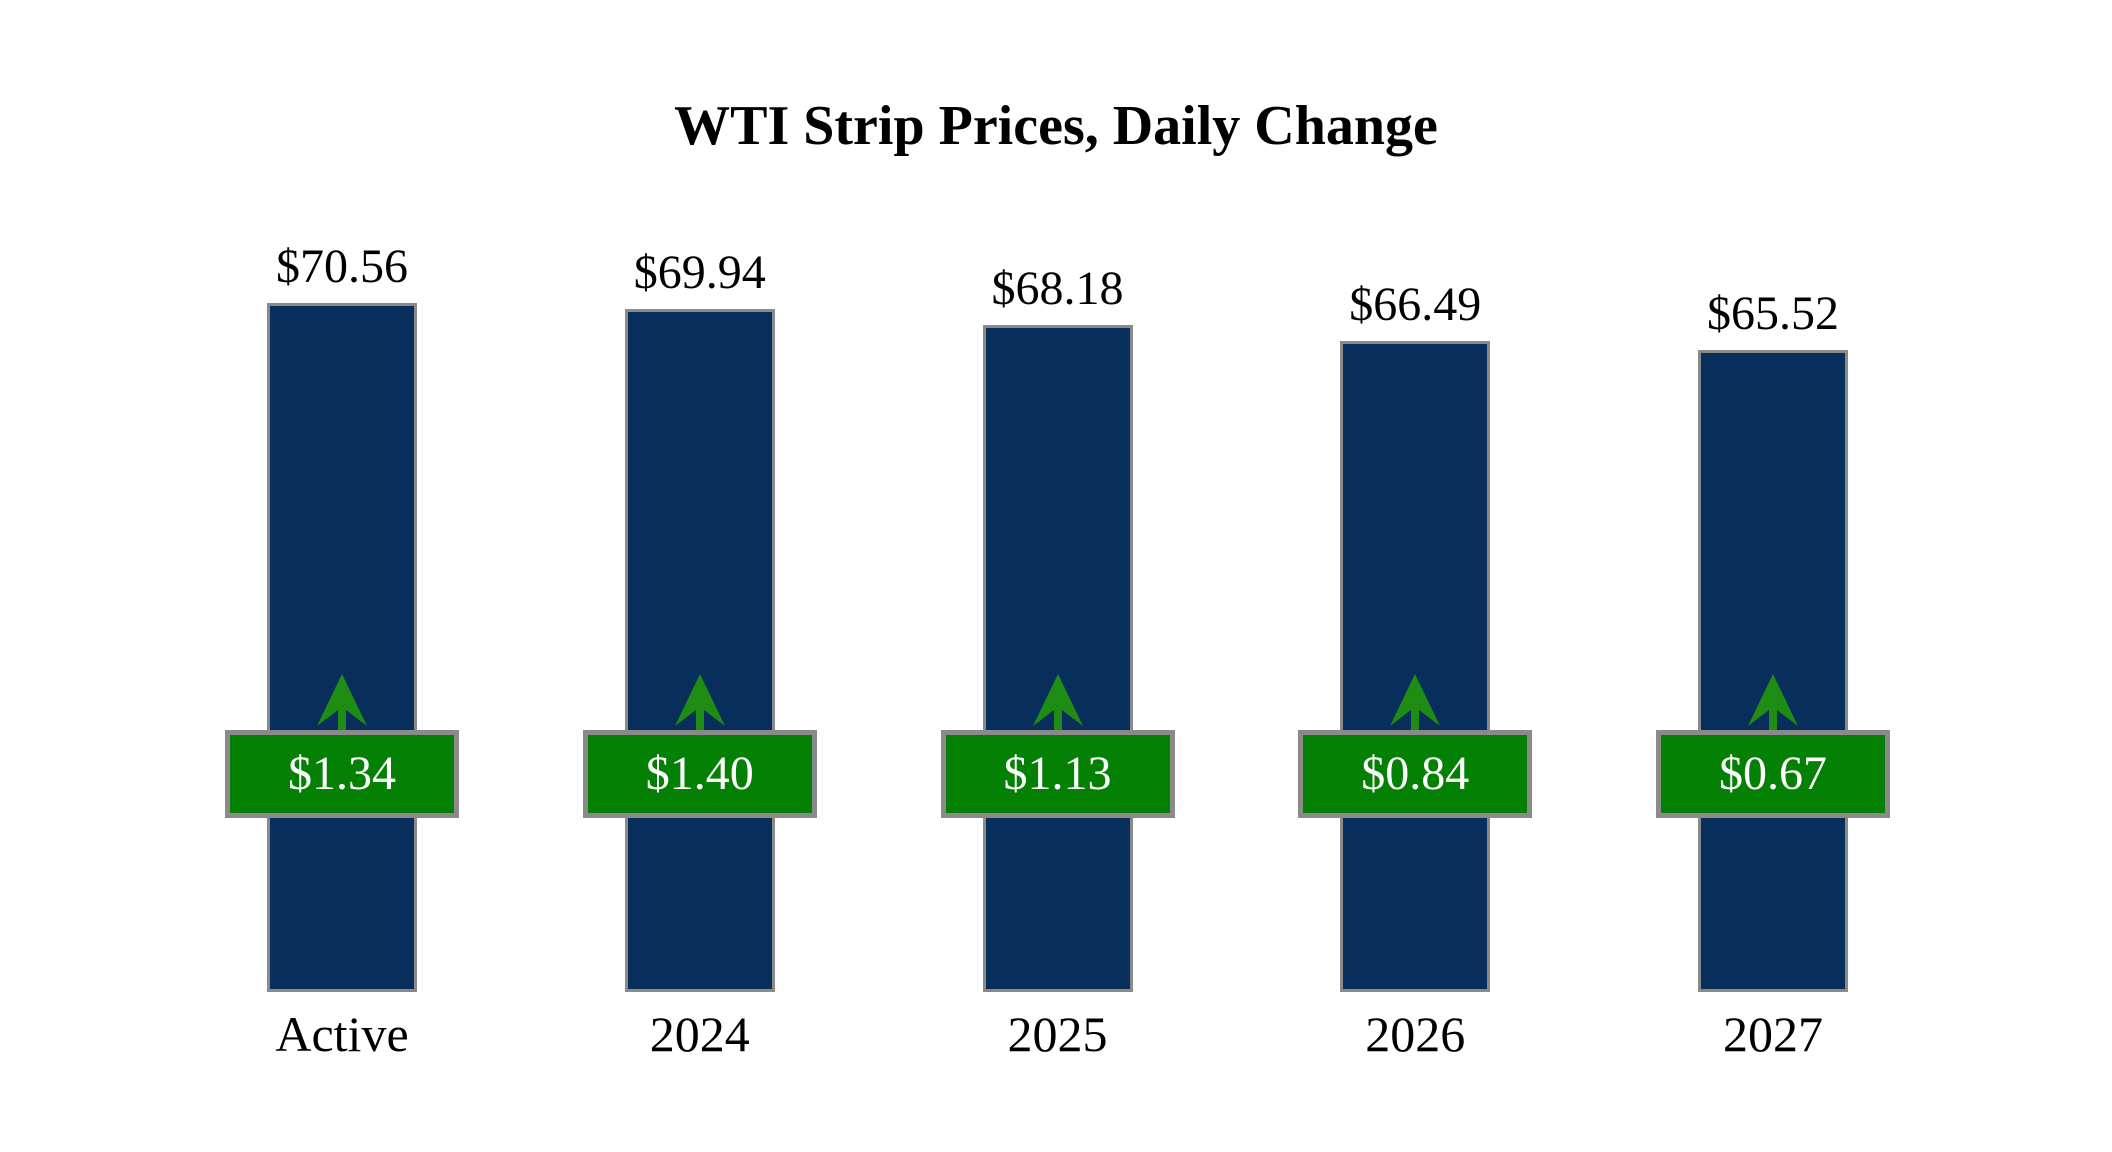 The height and width of the screenshot is (1152, 2112). What do you see at coordinates (1056, 126) in the screenshot?
I see `chart-title: WTI Strip Prices, Daily Change` at bounding box center [1056, 126].